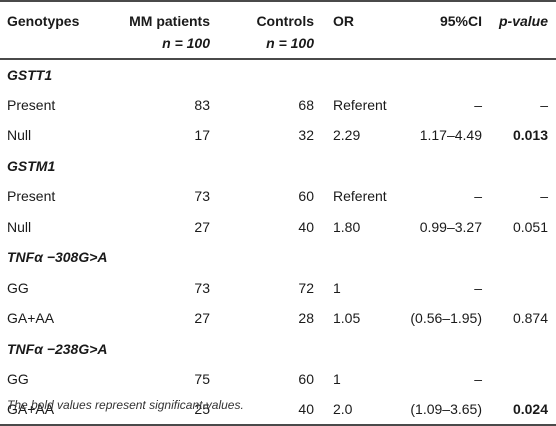  Describe the element at coordinates (278, 105) in the screenshot. I see `table-row: Present 83 68 Referent – –` at that location.